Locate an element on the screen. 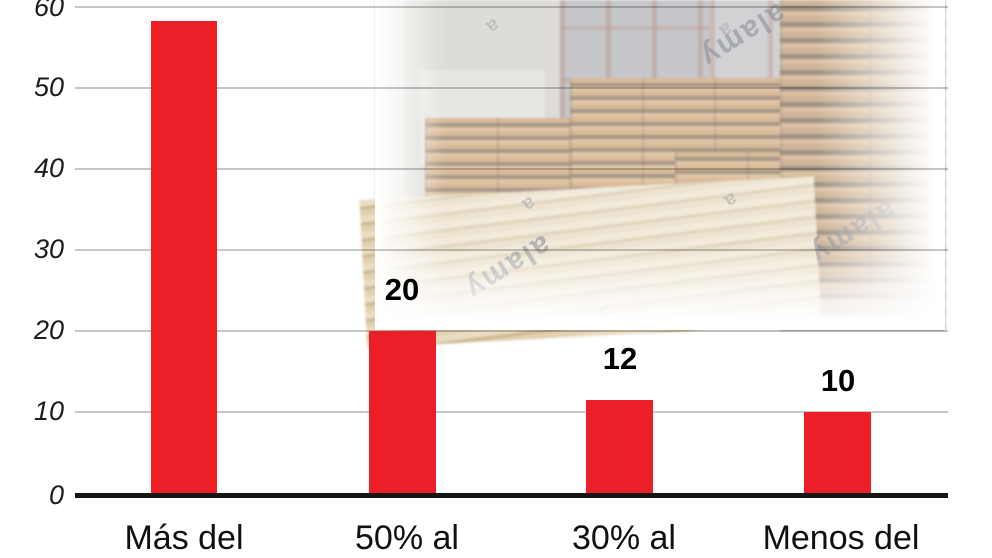  x-category-label-1: Más del is located at coordinates (184, 538).